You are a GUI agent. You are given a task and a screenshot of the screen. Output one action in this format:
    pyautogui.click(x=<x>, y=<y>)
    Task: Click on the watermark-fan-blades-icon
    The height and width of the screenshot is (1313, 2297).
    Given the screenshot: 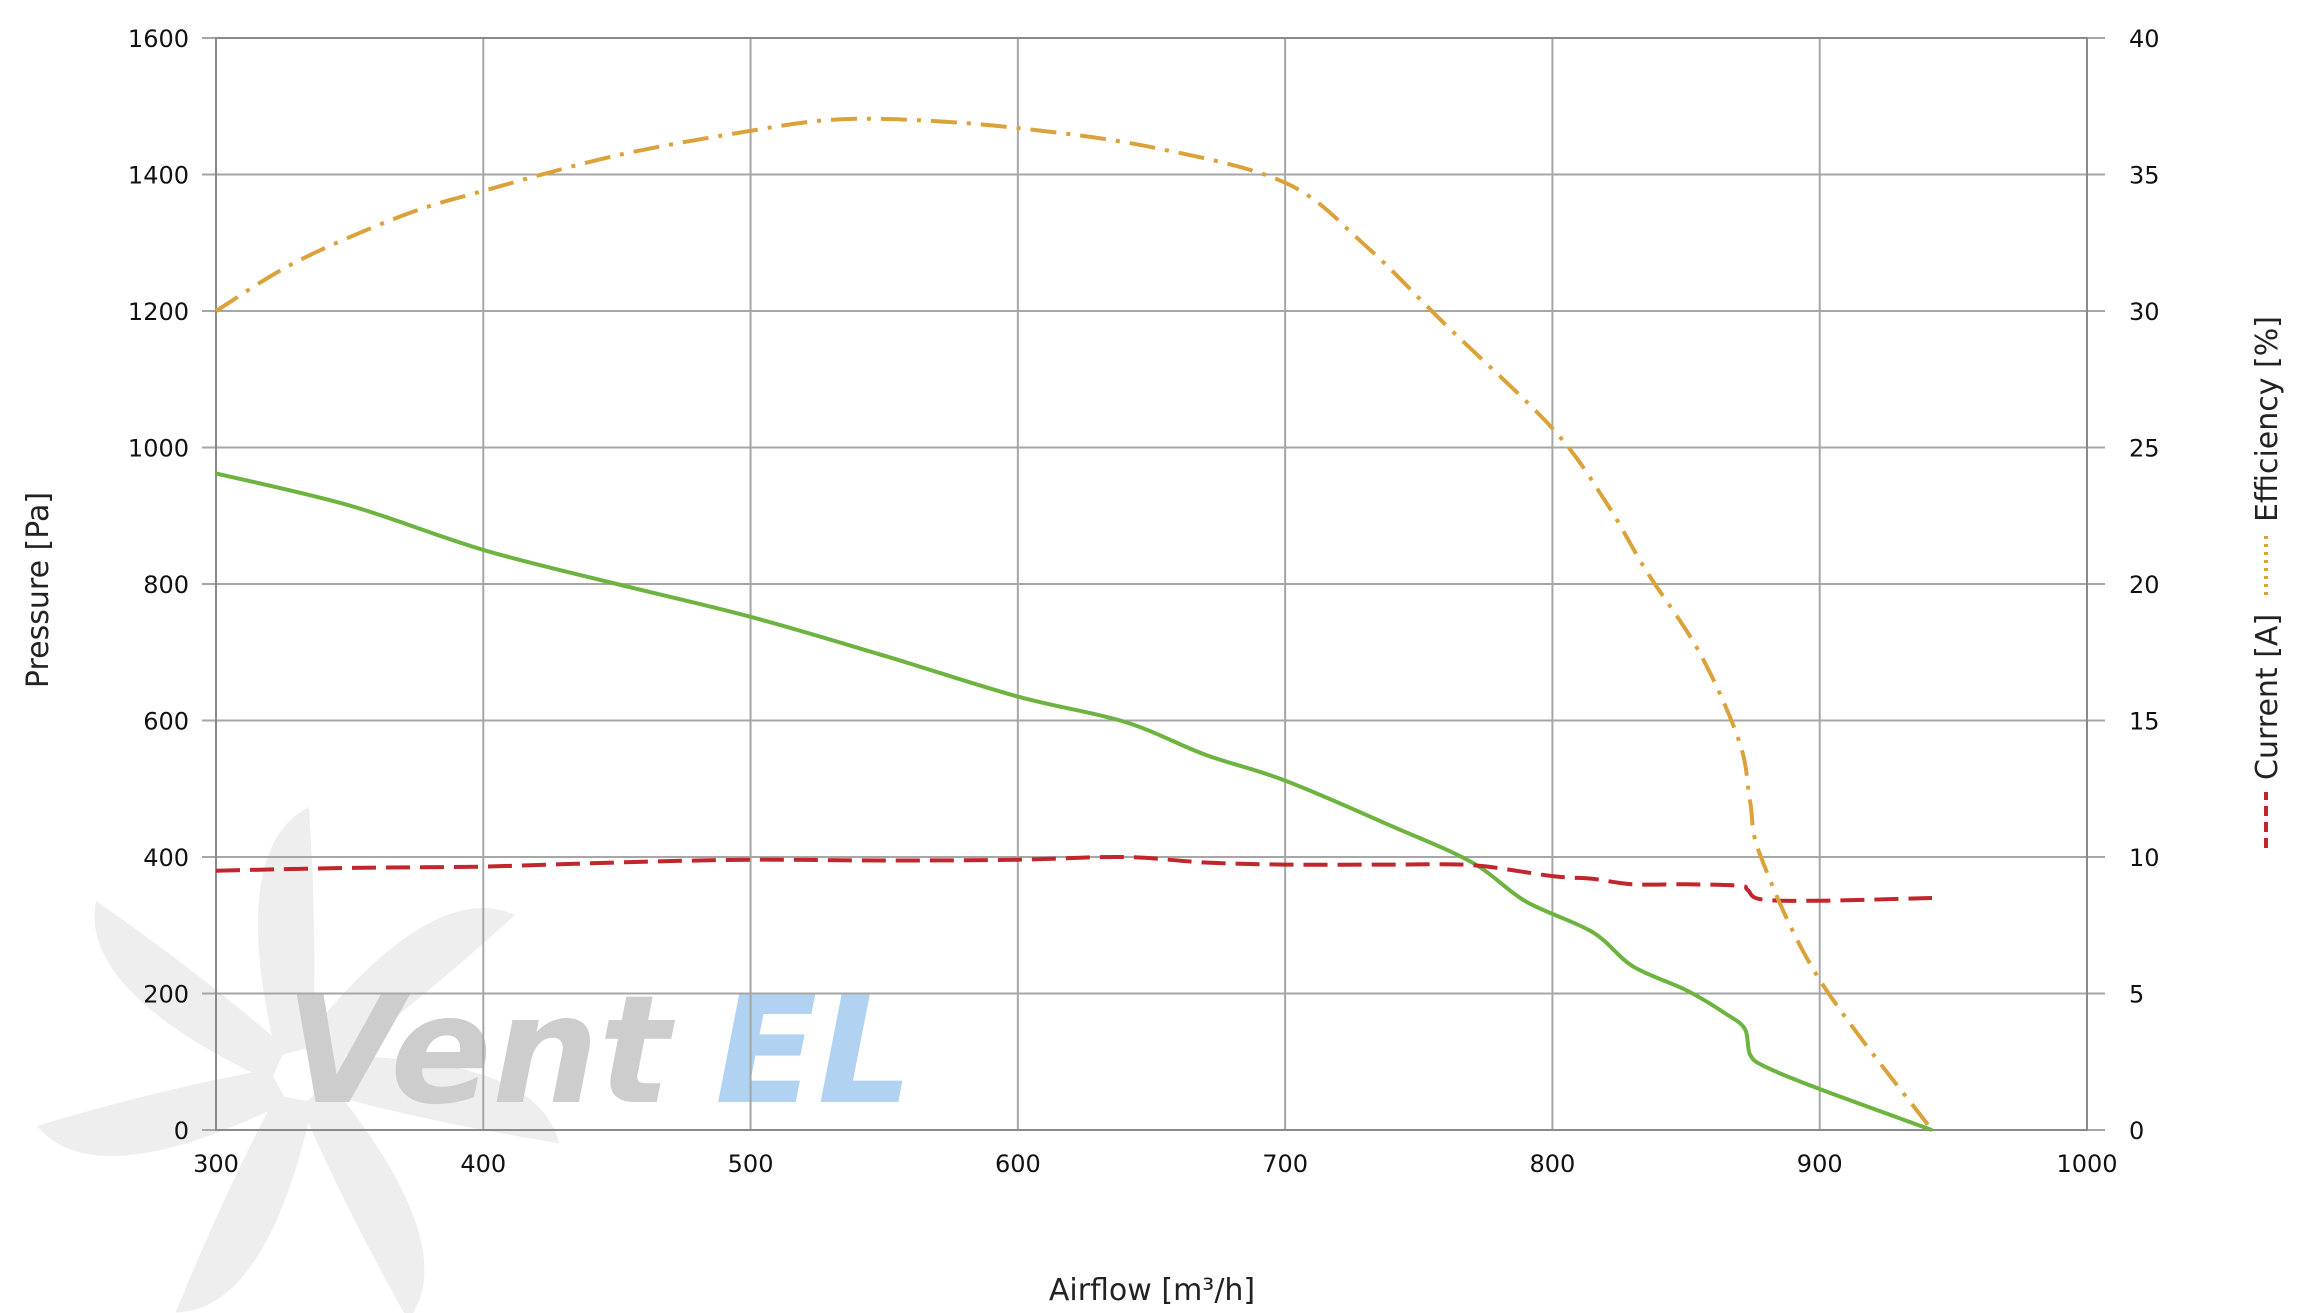 What is the action you would take?
    pyautogui.click(x=298, y=1060)
    